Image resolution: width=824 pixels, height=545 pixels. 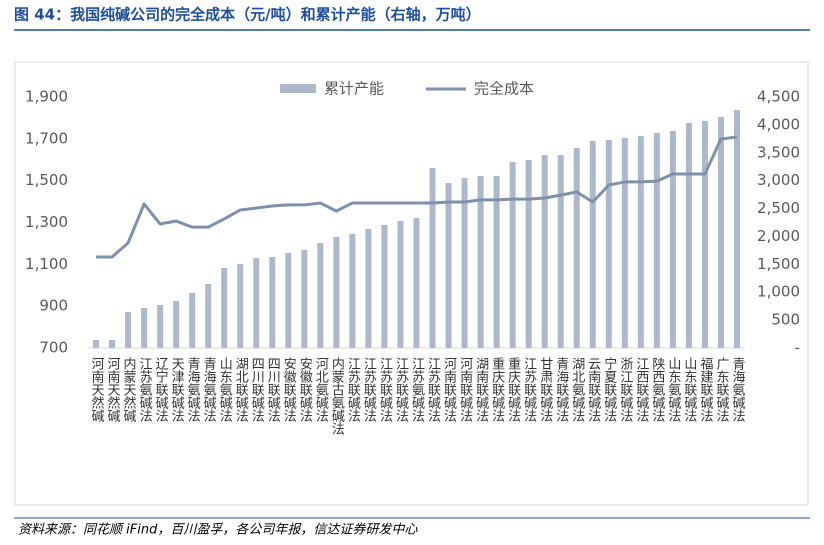 I want to click on y2-tick-label: 2,000, so click(x=778, y=236).